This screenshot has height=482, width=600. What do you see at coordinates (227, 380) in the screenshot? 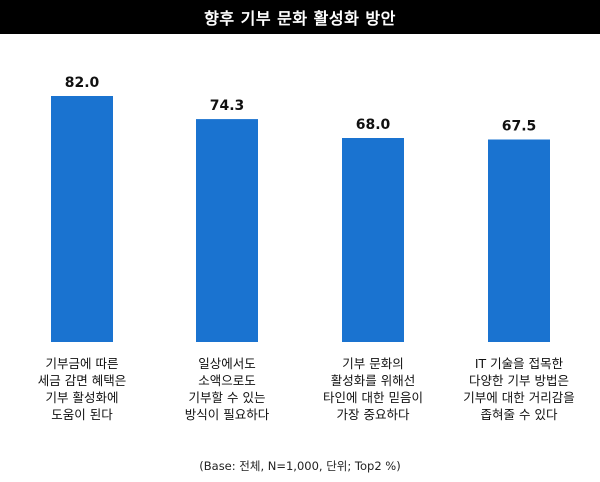
I see `category-label-2-line-2: 소액으로도` at bounding box center [227, 380].